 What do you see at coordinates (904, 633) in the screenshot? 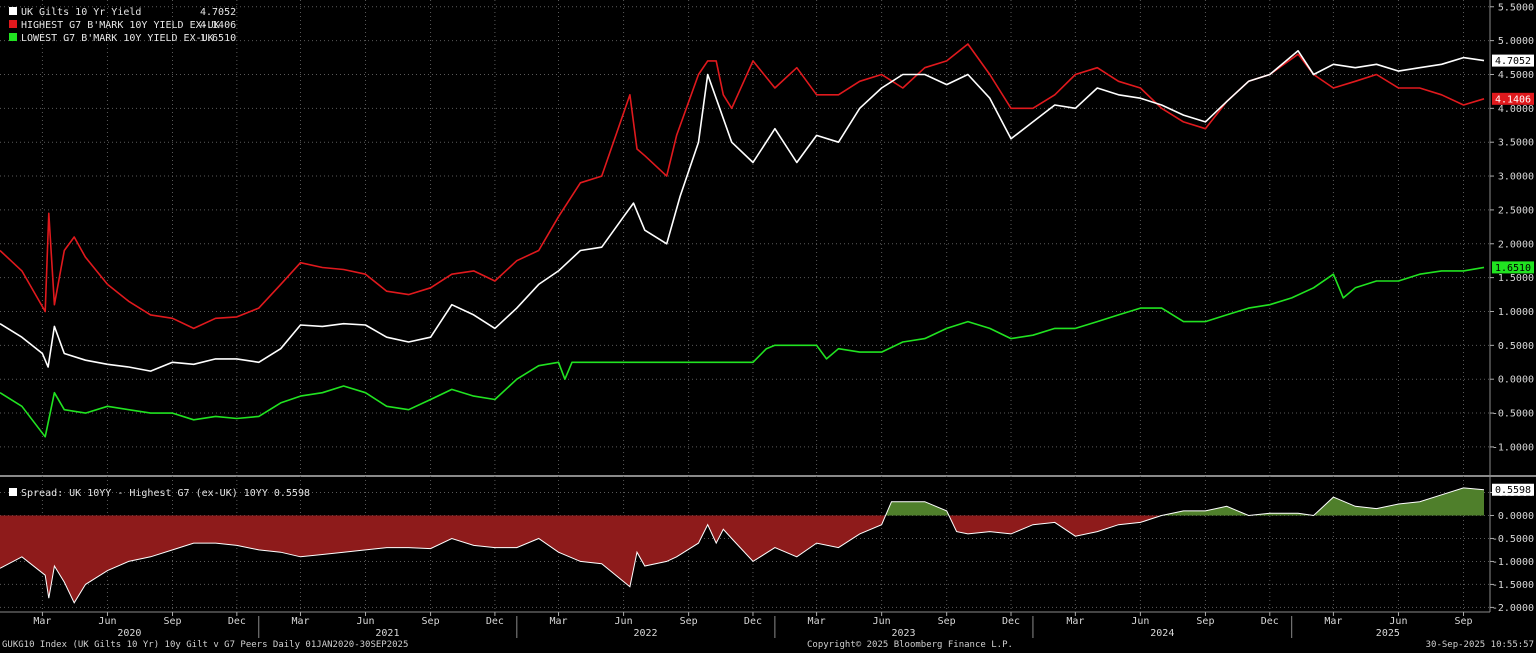
I see `x-year-label: 2023` at bounding box center [904, 633].